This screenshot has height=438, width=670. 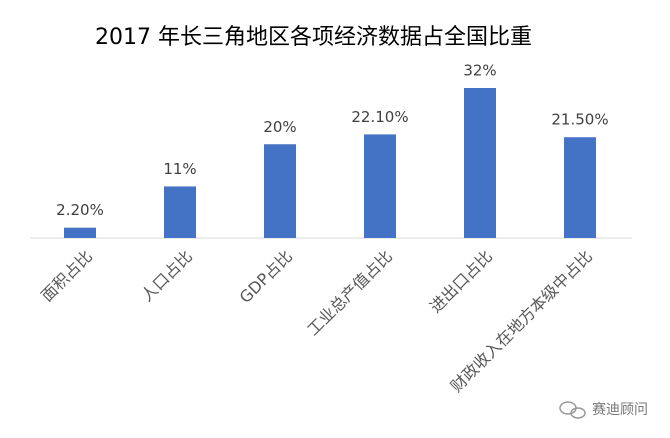 What do you see at coordinates (80, 210) in the screenshot?
I see `value-label: 2.20%` at bounding box center [80, 210].